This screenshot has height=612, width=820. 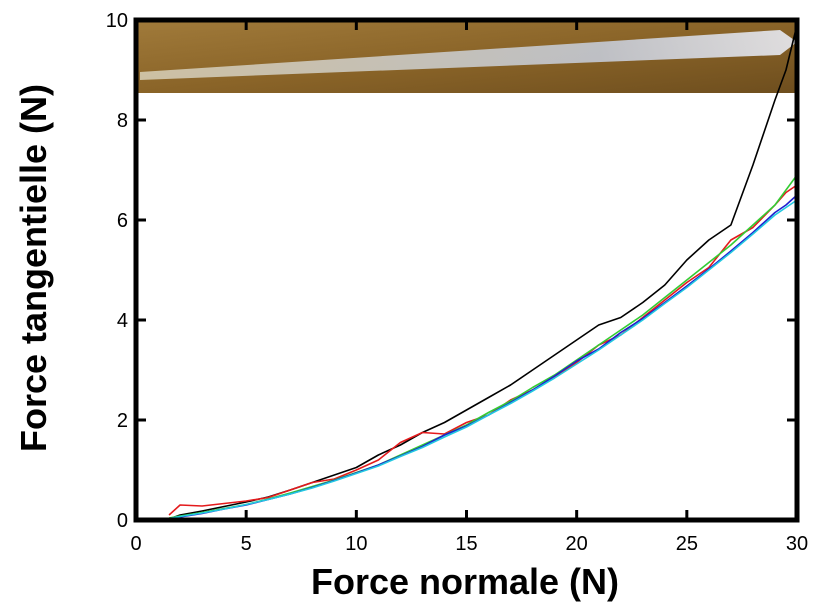 I want to click on x-tick-label: 30, so click(x=797, y=544).